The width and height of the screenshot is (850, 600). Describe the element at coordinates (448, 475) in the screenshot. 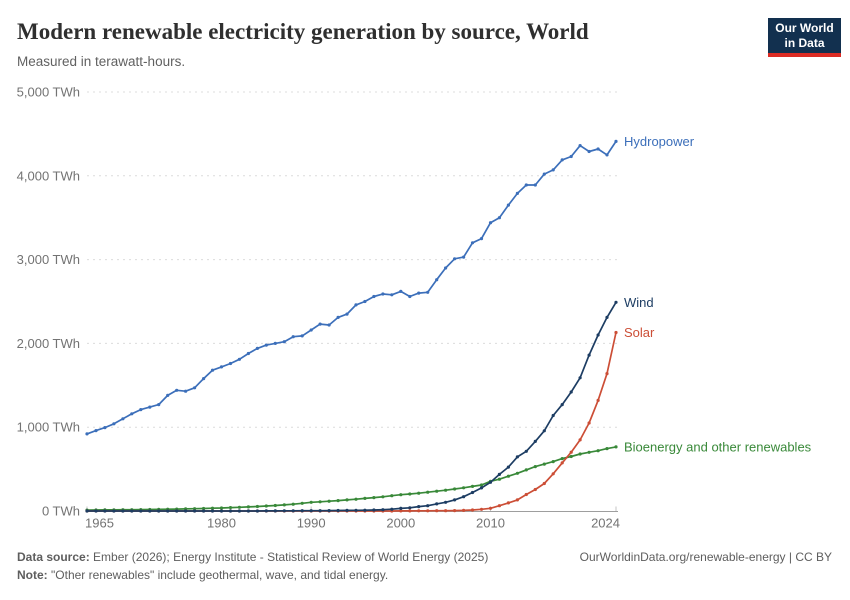

I see `series-bioenergy-and-other-renewables: Bioenergy and other renewables` at that location.